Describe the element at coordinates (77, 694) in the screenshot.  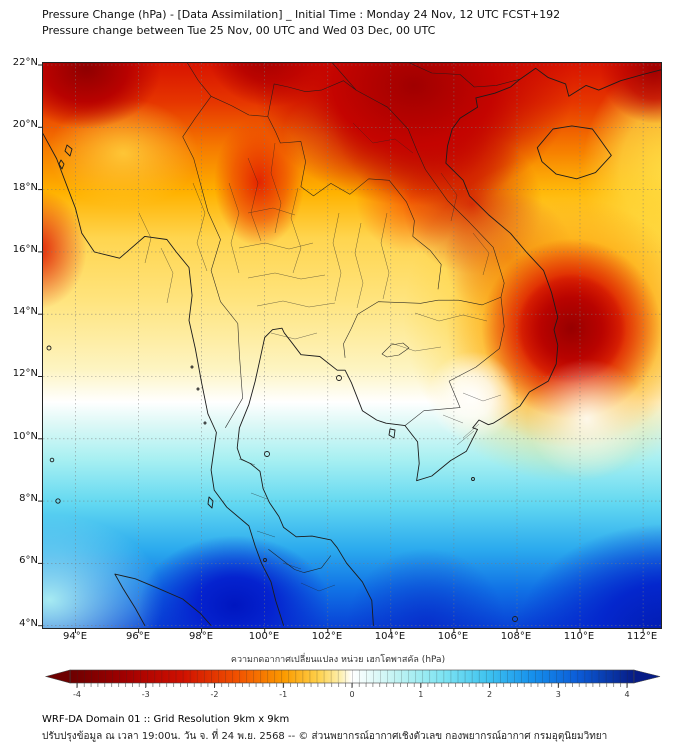
I see `cb-tick-neg4: -4` at that location.